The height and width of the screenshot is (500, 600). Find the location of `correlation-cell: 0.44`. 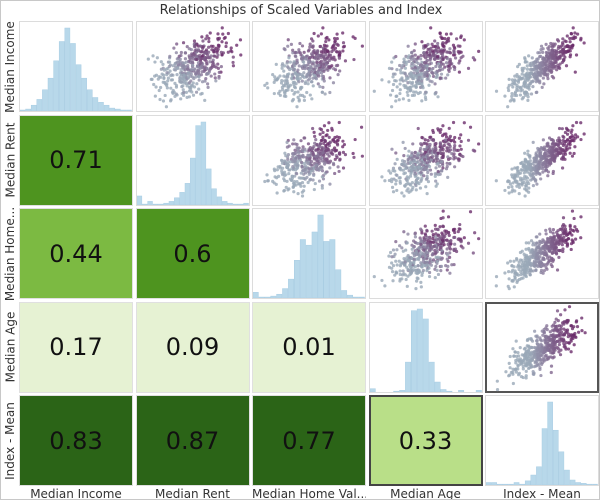

correlation-cell: 0.44 is located at coordinates (76, 253).